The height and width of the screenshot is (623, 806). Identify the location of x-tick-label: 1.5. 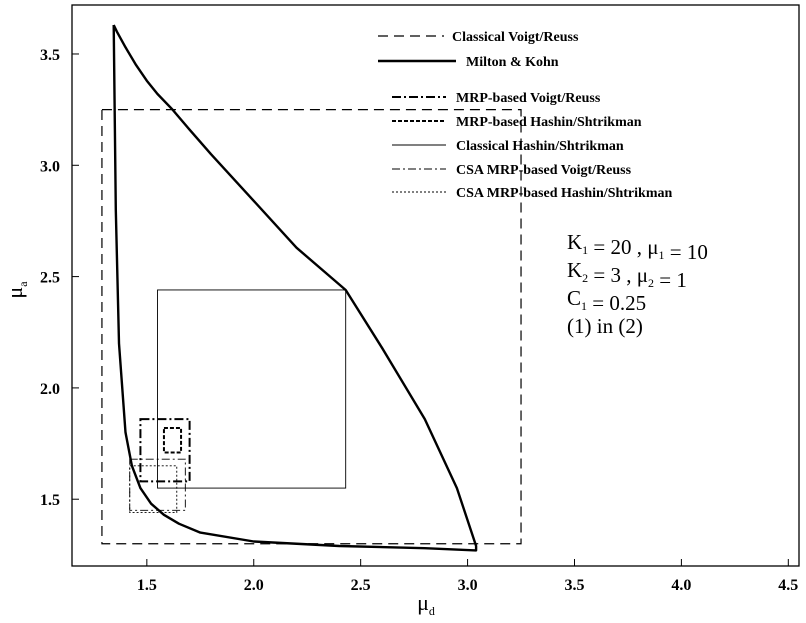
(147, 585).